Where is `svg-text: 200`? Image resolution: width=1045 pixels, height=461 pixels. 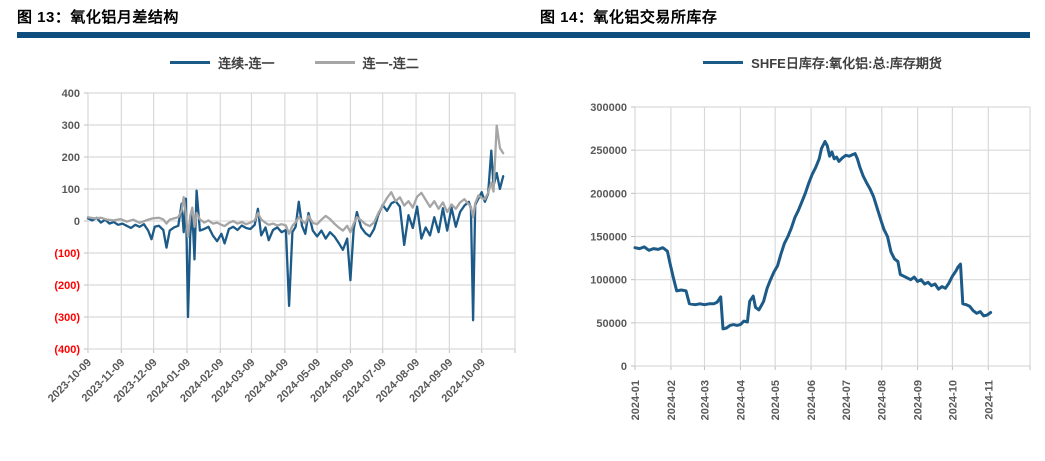
svg-text: 200 is located at coordinates (71, 158).